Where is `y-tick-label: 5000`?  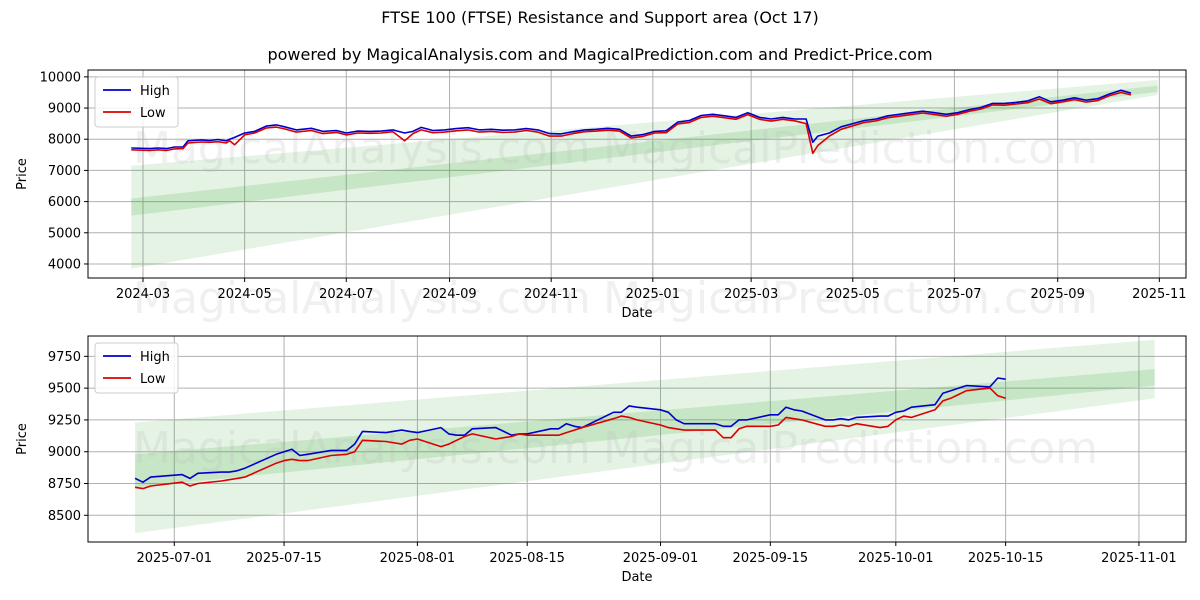
y-tick-label: 5000 is located at coordinates (64, 233).